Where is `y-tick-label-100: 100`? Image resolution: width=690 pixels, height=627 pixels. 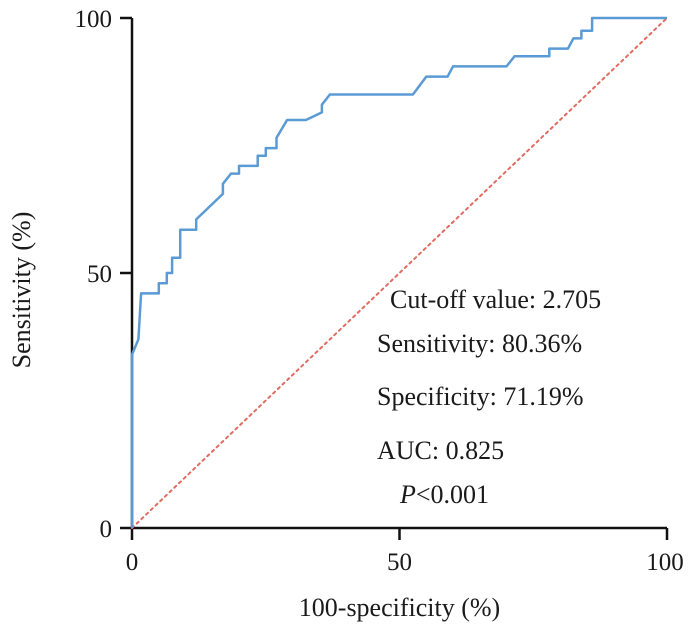
y-tick-label-100: 100 is located at coordinates (94, 19).